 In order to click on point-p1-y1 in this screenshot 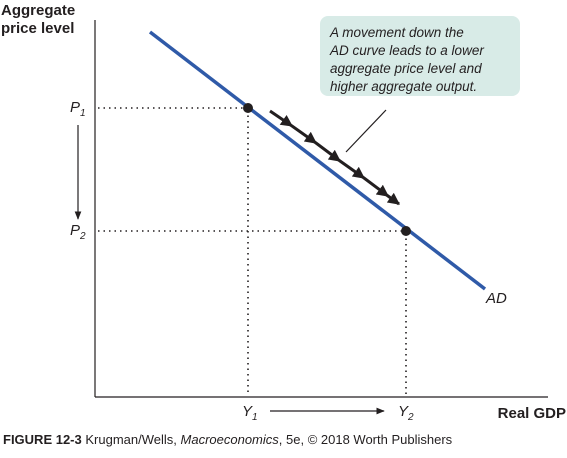, I will do `click(248, 108)`.